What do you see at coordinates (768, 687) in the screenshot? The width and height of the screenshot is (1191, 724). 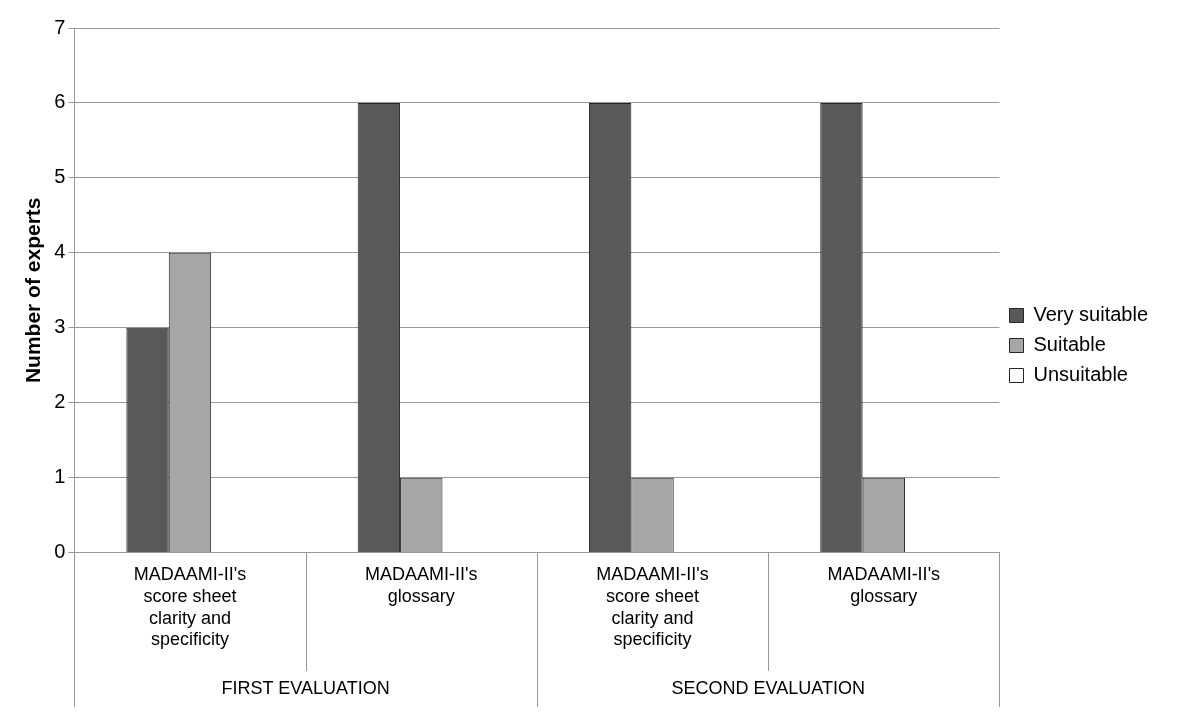 I see `text: SECOND EVALUATION` at bounding box center [768, 687].